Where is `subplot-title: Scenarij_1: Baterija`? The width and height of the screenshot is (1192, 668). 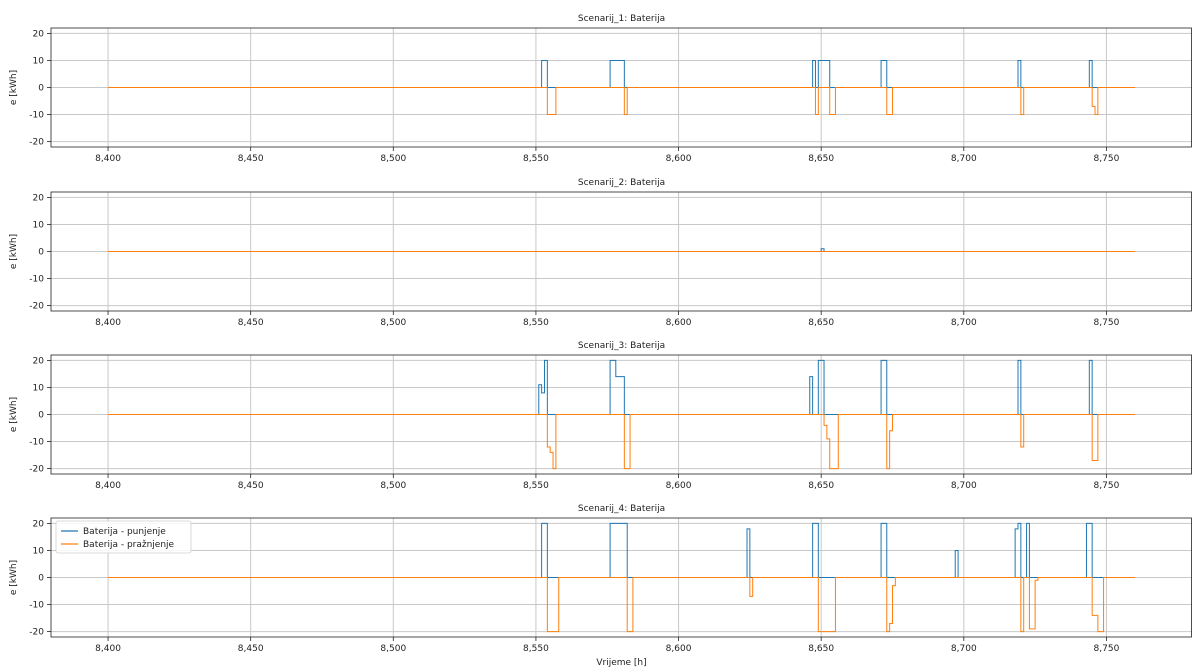 subplot-title: Scenarij_1: Baterija is located at coordinates (621, 19).